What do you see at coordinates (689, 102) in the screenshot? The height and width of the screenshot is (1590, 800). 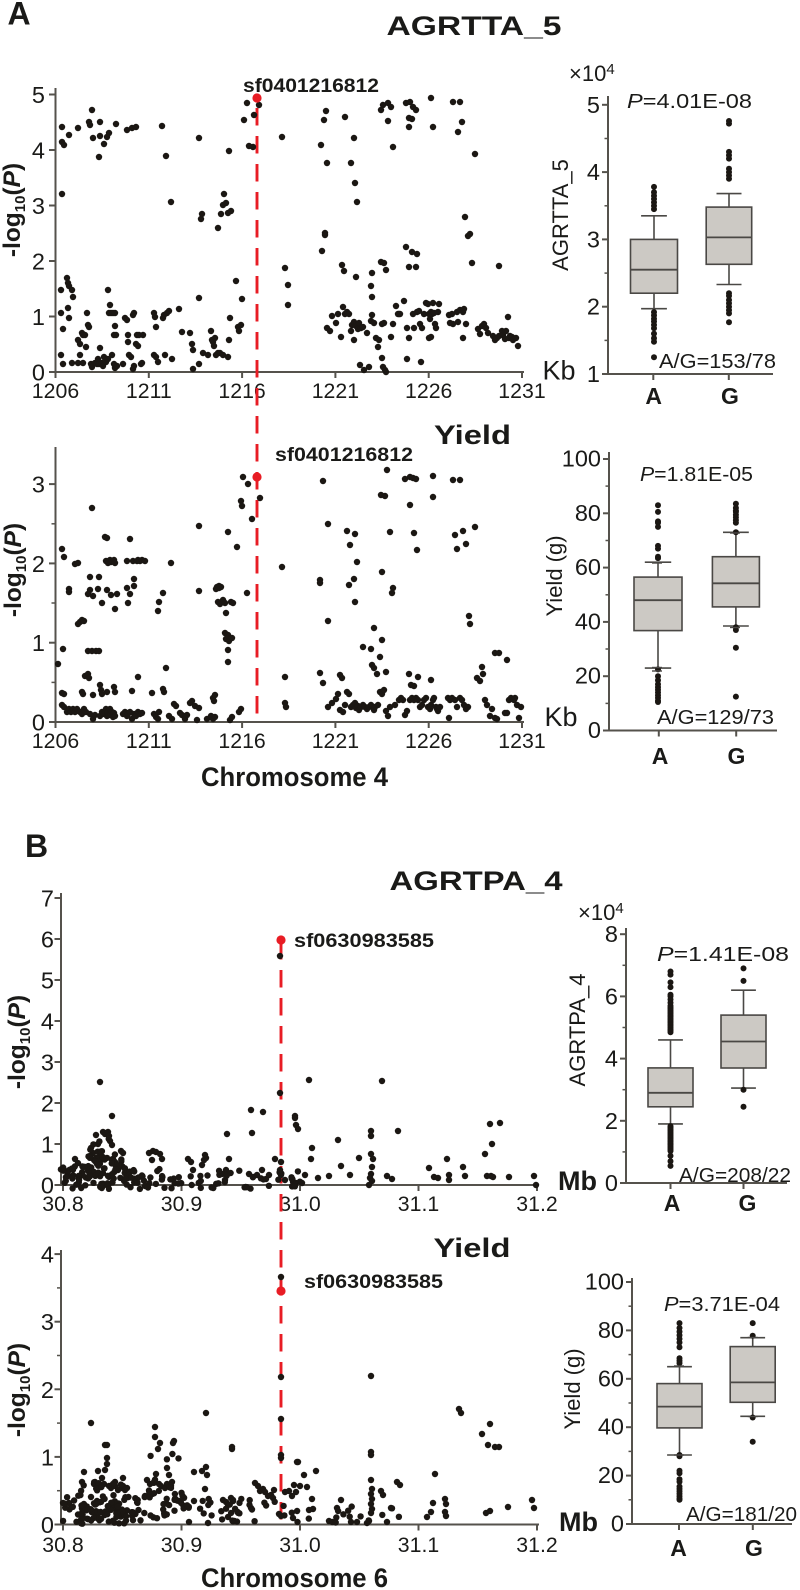 I see `svg-text:P=4.01E-08: P =4.01E-08` at bounding box center [689, 102].